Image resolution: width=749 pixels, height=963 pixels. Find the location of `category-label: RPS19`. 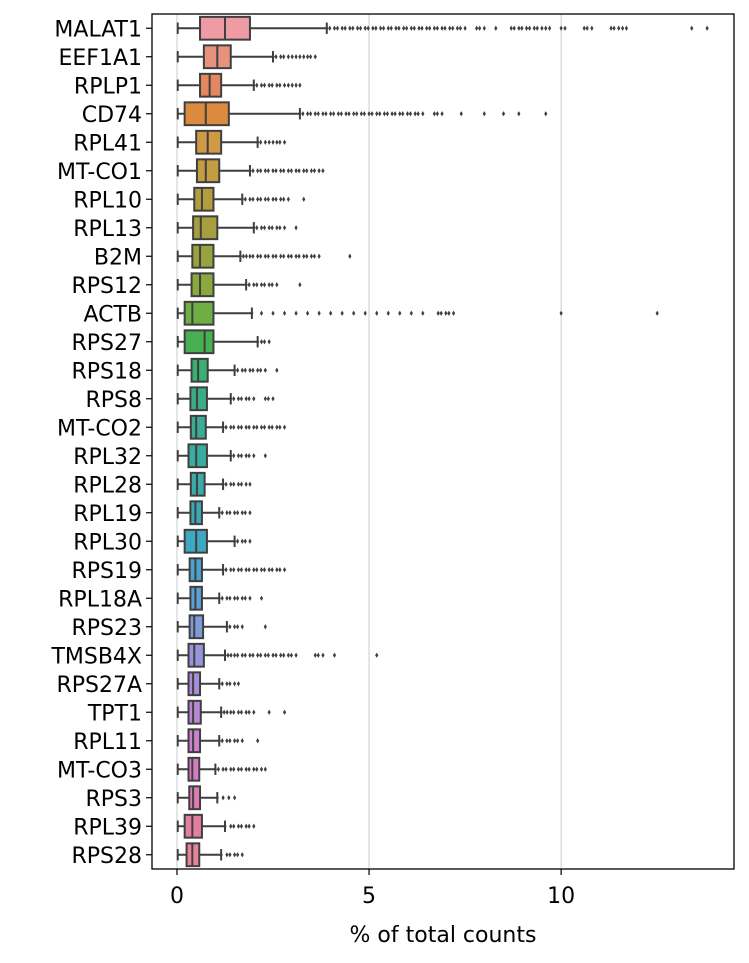

category-label: RPS19 is located at coordinates (106, 571).